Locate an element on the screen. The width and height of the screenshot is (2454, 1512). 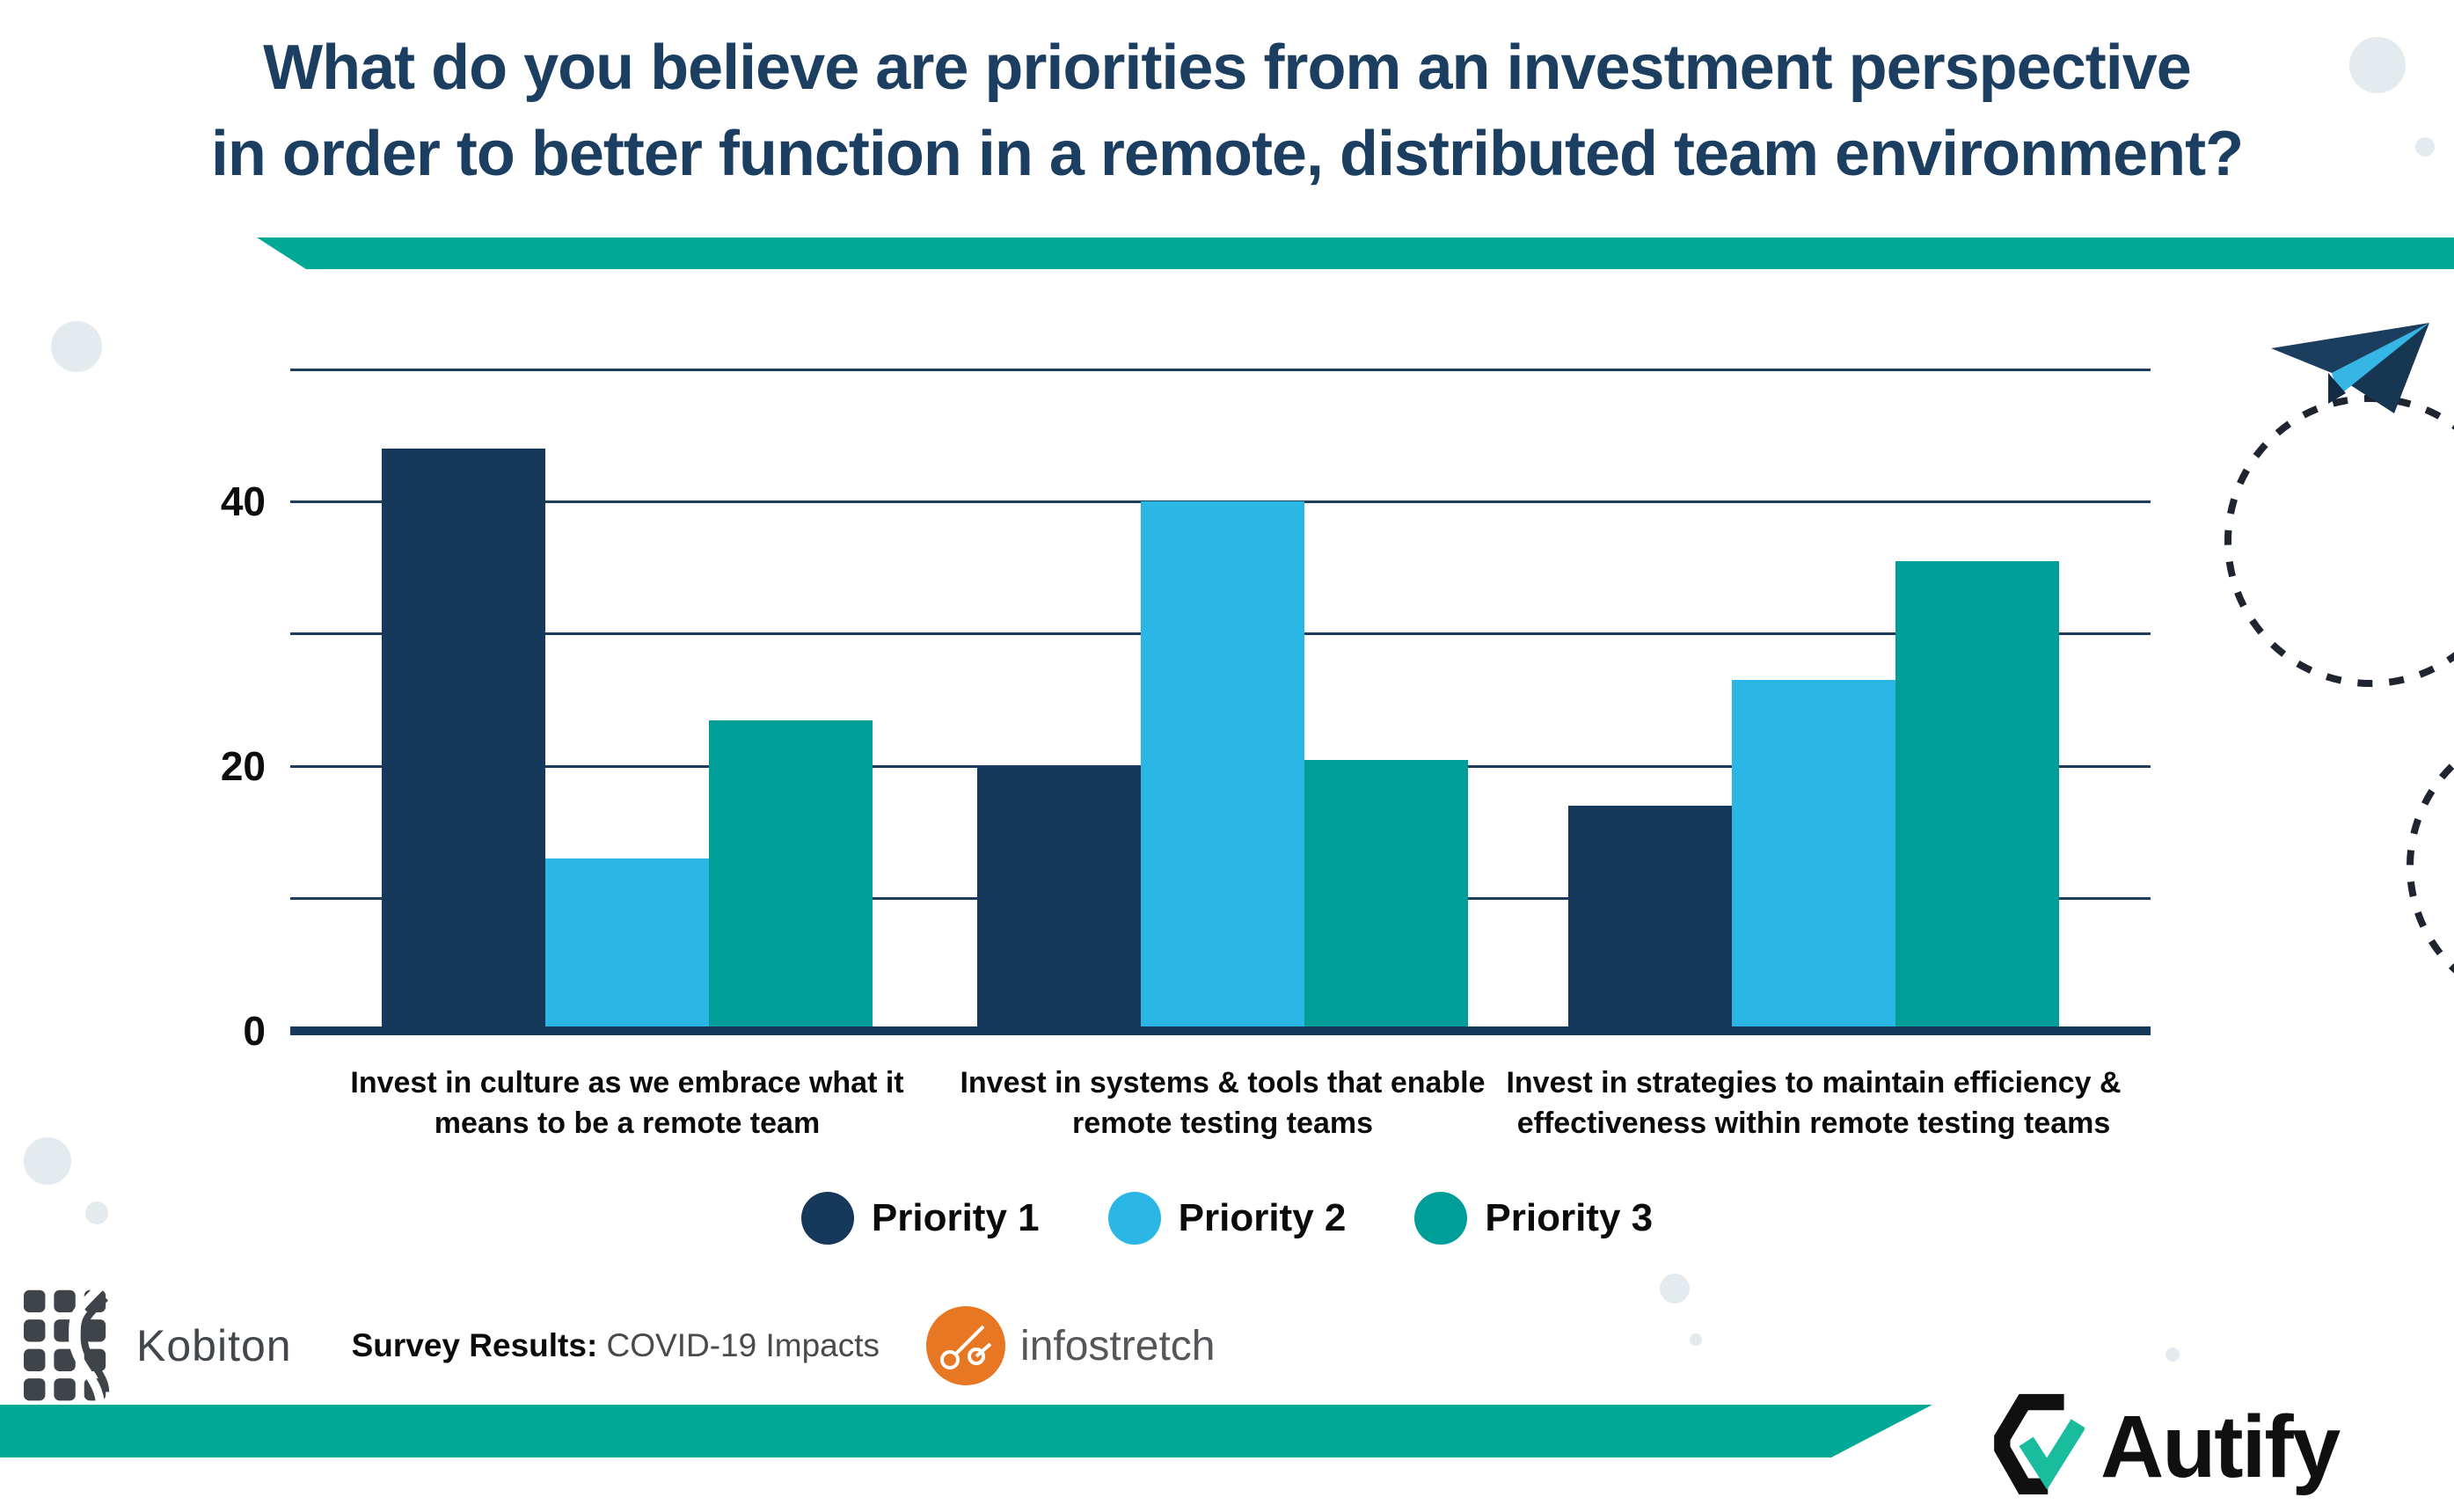
top-teal-ribbon is located at coordinates (1355, 253).